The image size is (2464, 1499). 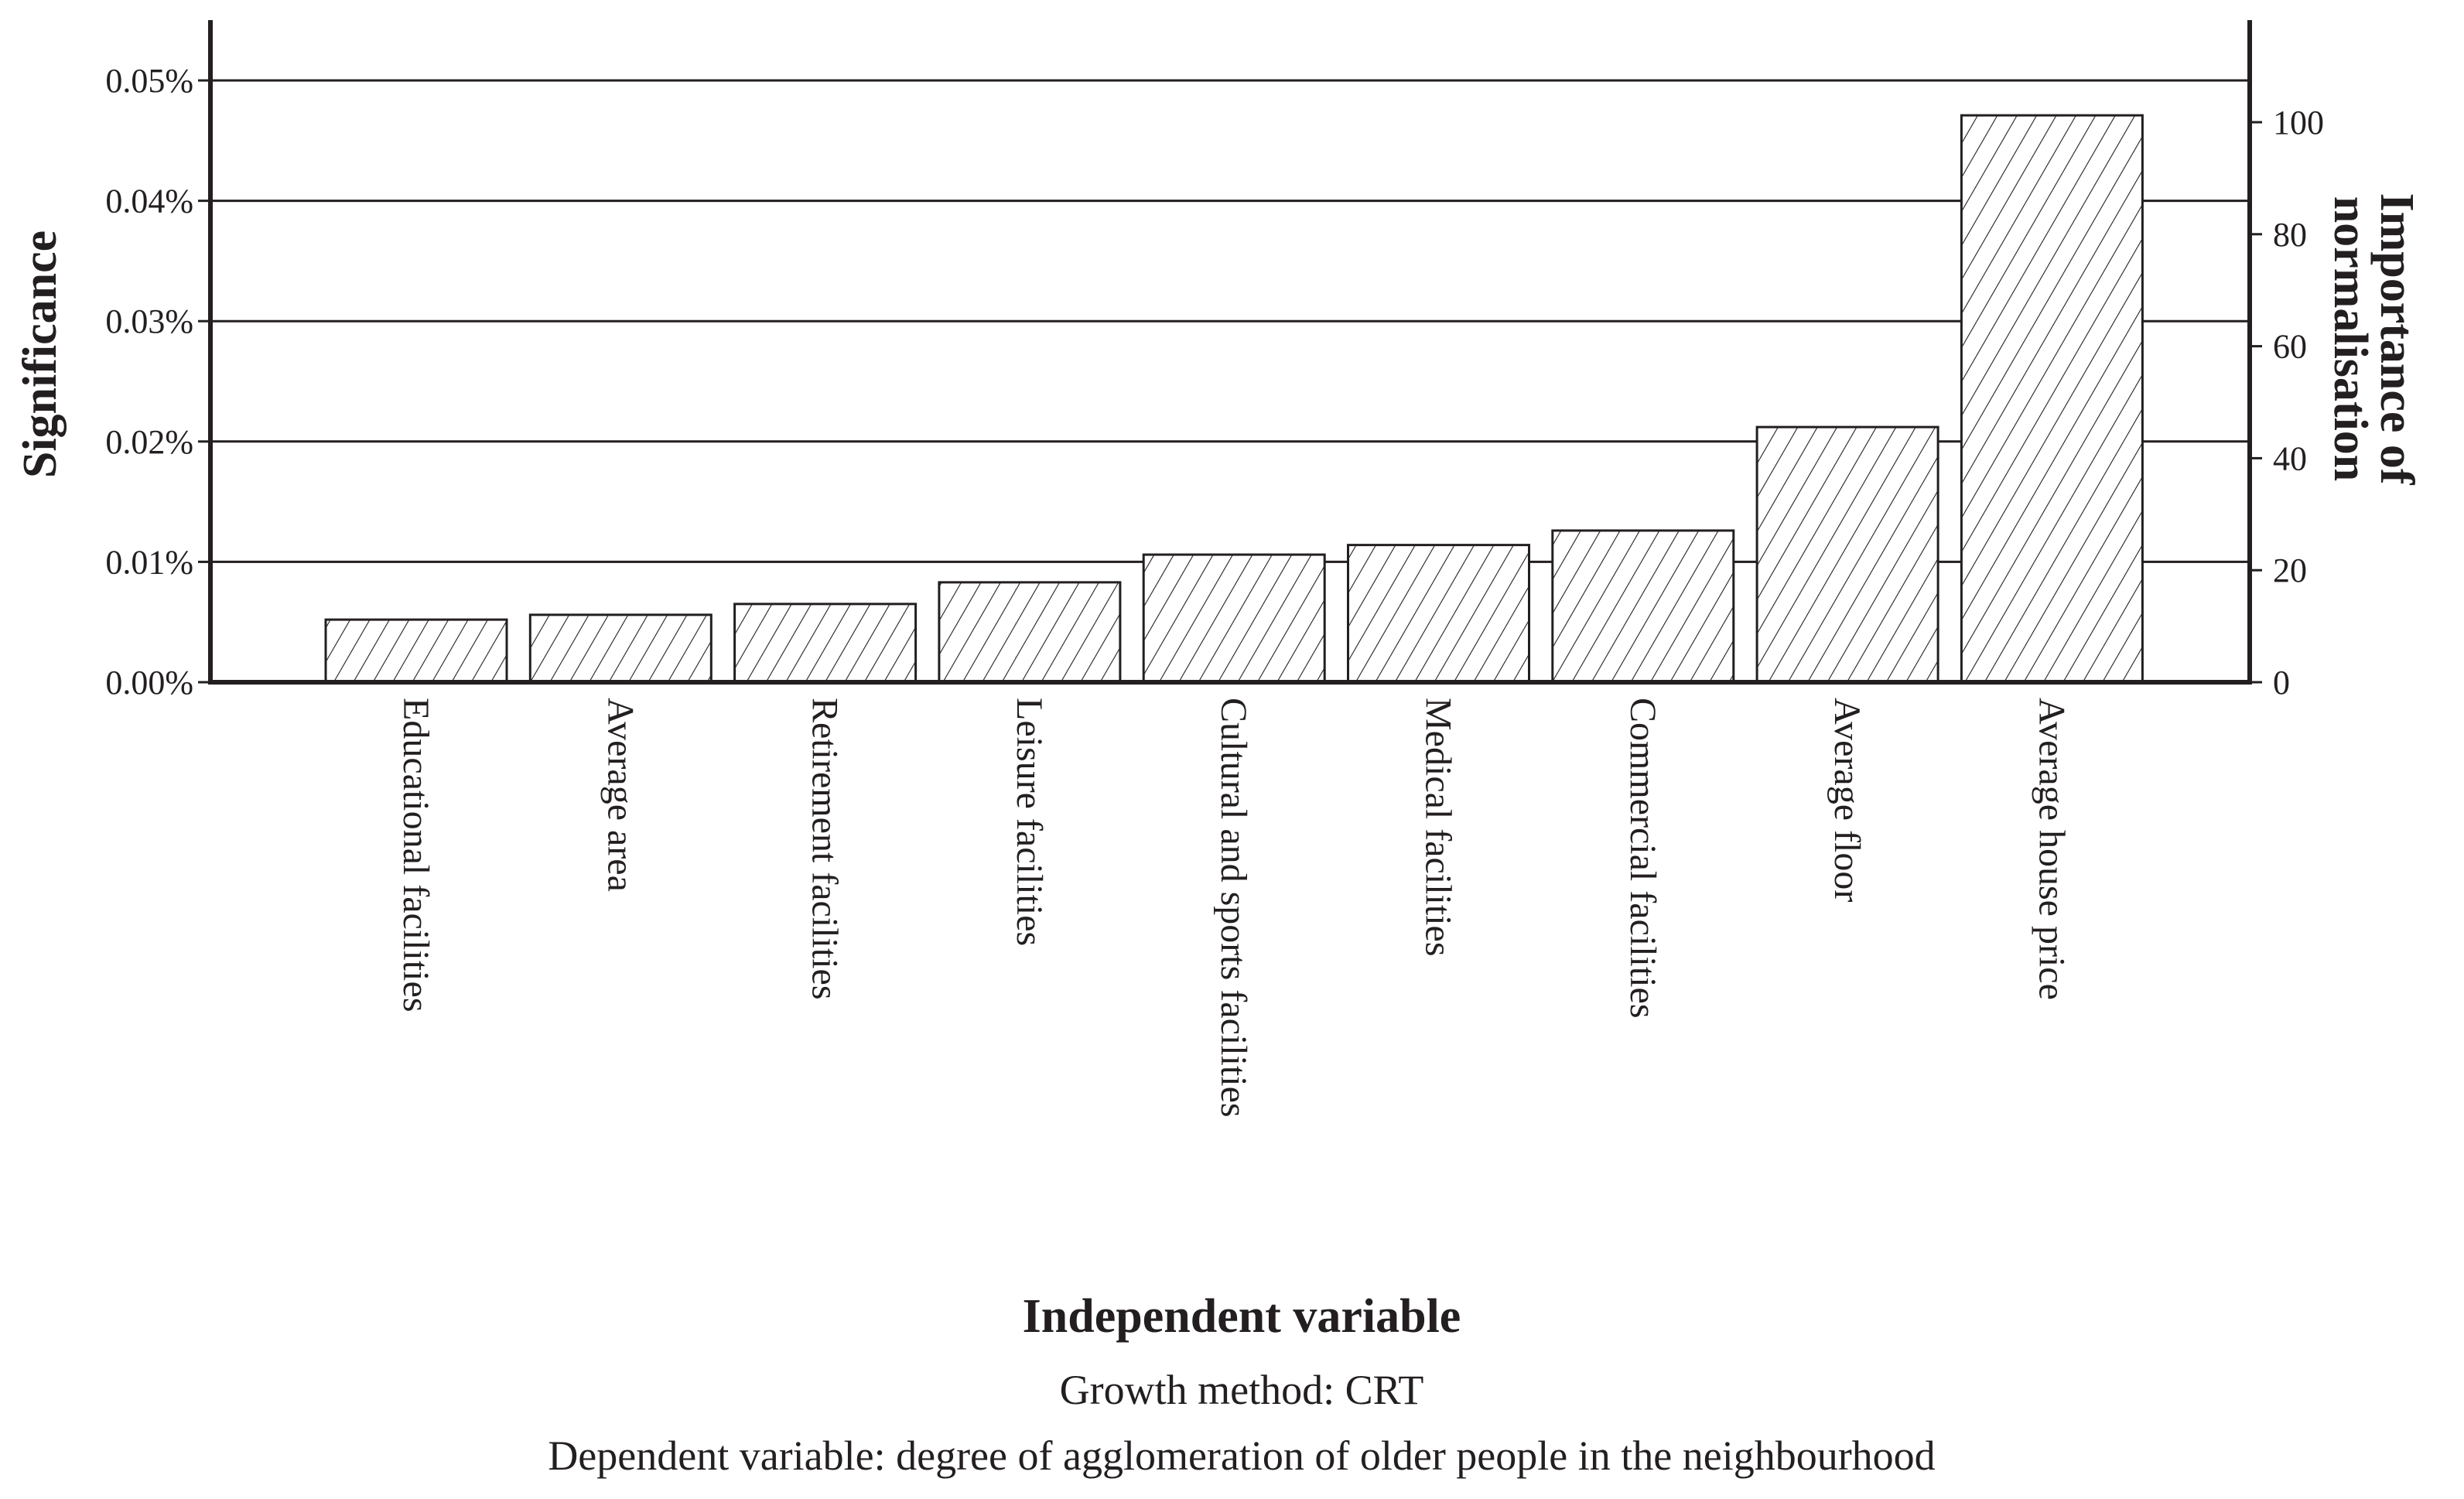 I want to click on category-label: Leisure facilities, so click(x=1030, y=822).